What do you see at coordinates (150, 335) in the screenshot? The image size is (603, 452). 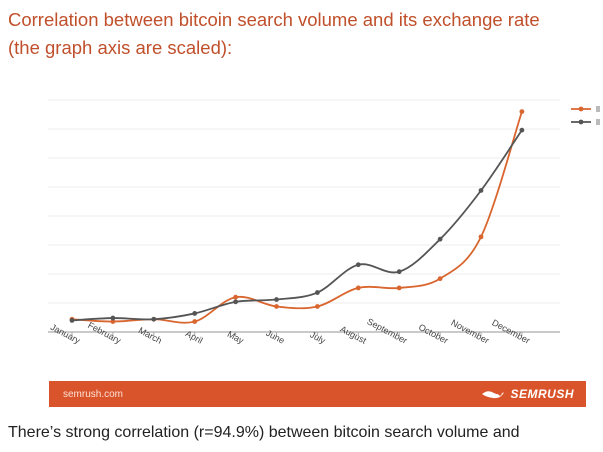 I see `x-tick-label: March` at bounding box center [150, 335].